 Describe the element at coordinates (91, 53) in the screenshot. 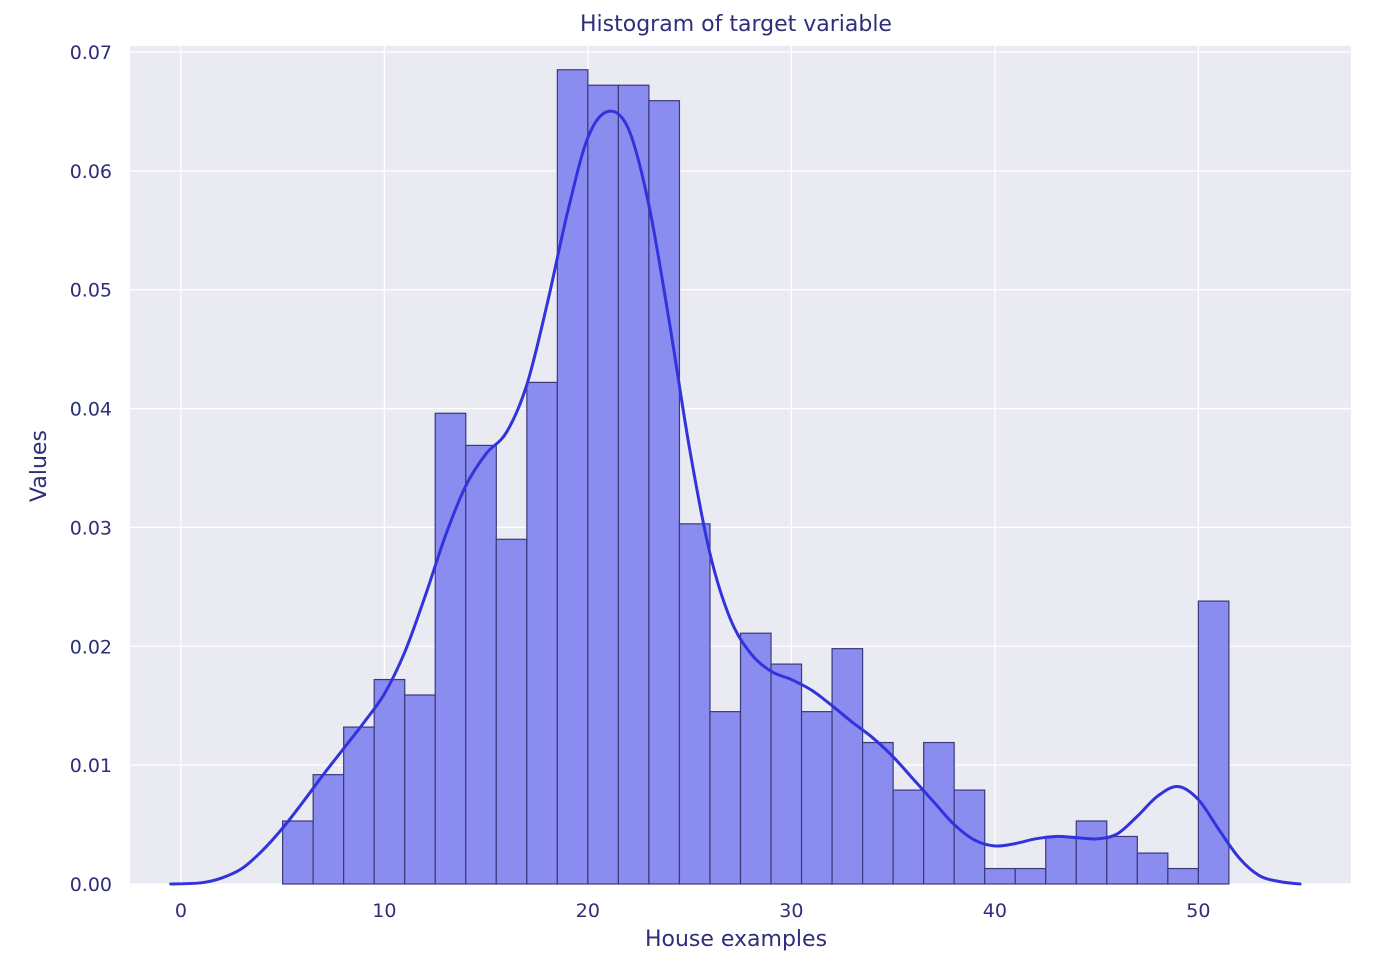

I see `y-tick-label: 0.07` at that location.